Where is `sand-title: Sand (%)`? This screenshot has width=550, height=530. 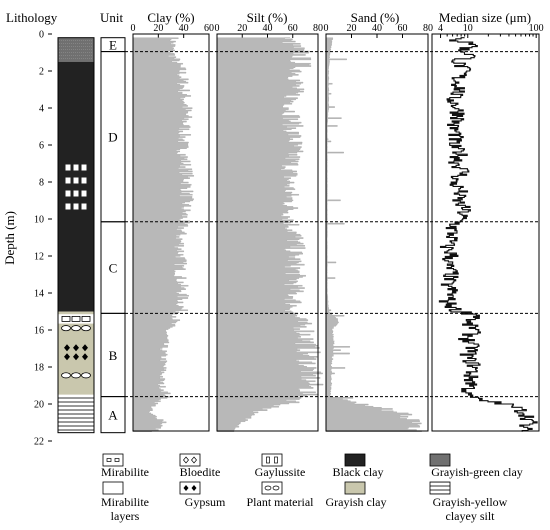 sand-title: Sand (%) is located at coordinates (375, 17).